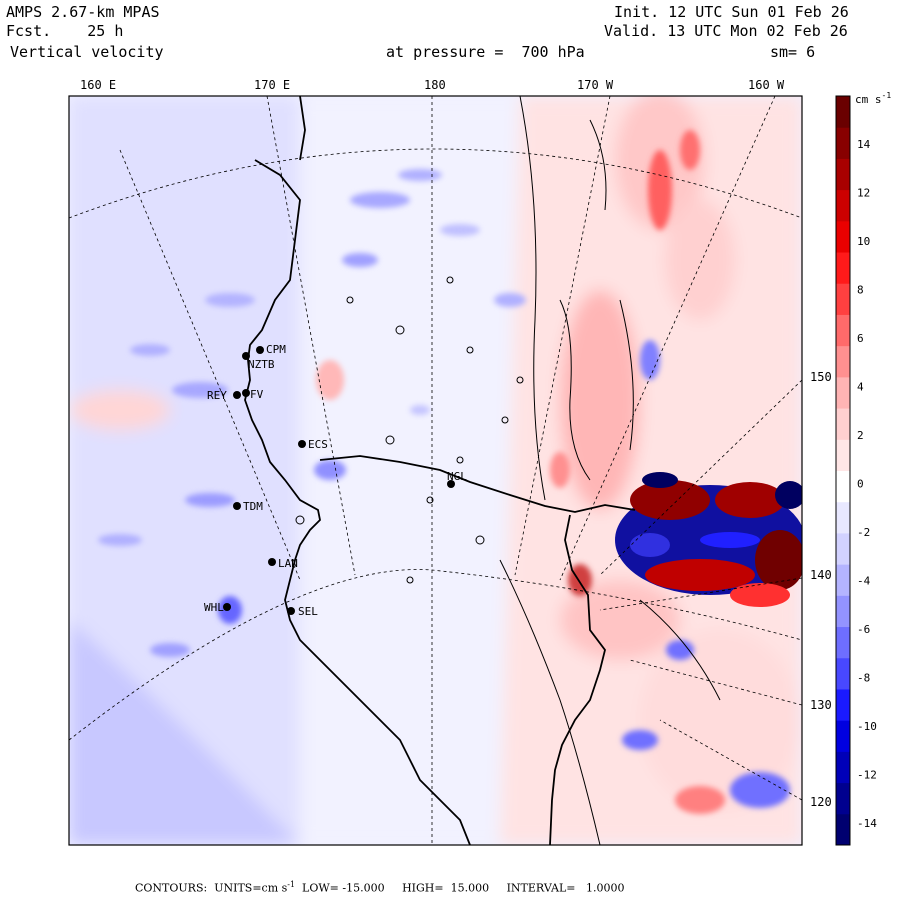  I want to click on model-title: AMPS 2.67-km MPAS, so click(83, 12).